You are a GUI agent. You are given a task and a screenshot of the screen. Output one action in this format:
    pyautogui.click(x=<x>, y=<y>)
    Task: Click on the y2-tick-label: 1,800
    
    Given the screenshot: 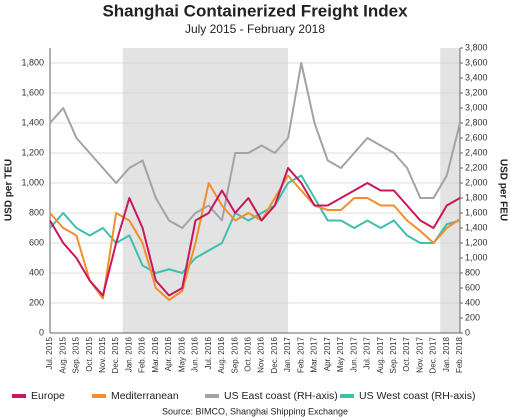 What is the action you would take?
    pyautogui.click(x=476, y=197)
    